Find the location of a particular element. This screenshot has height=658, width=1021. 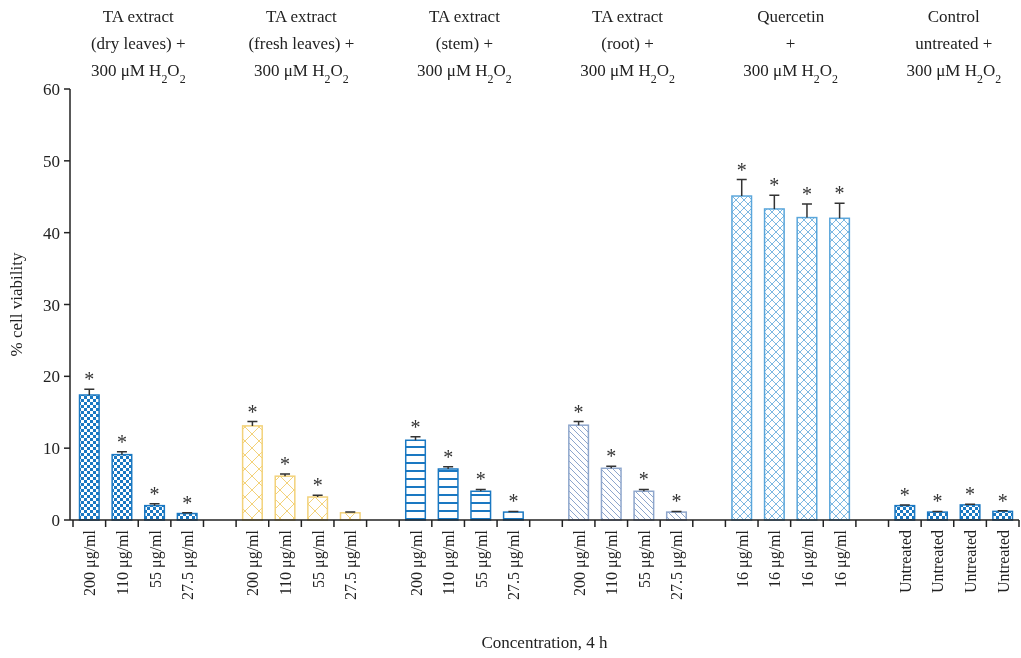

y-tick-label: 40 is located at coordinates (51, 233).